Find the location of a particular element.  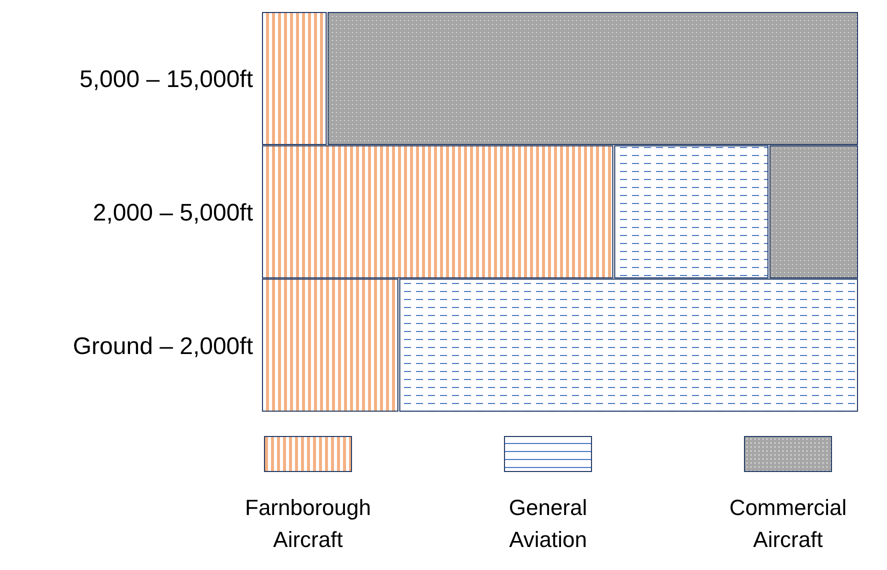

y-tick-label: 2,000 – 5,000ft is located at coordinates (173, 213).